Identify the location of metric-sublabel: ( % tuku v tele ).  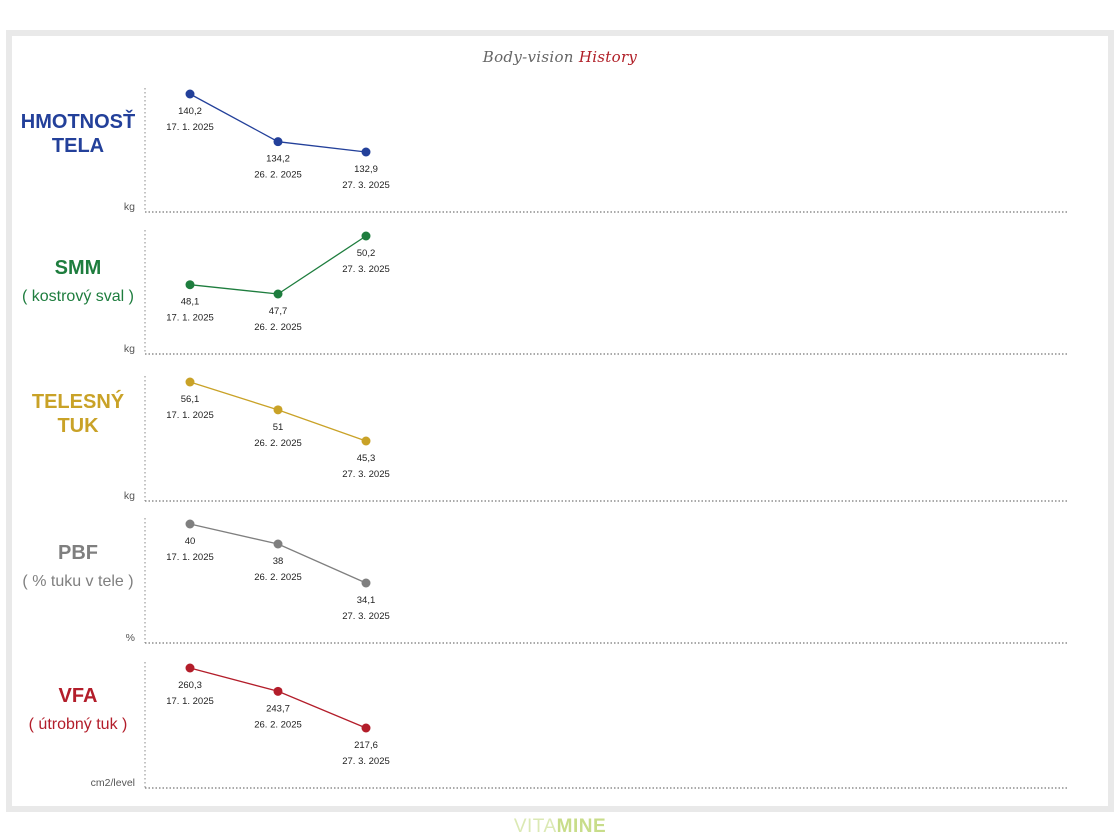
(77, 581).